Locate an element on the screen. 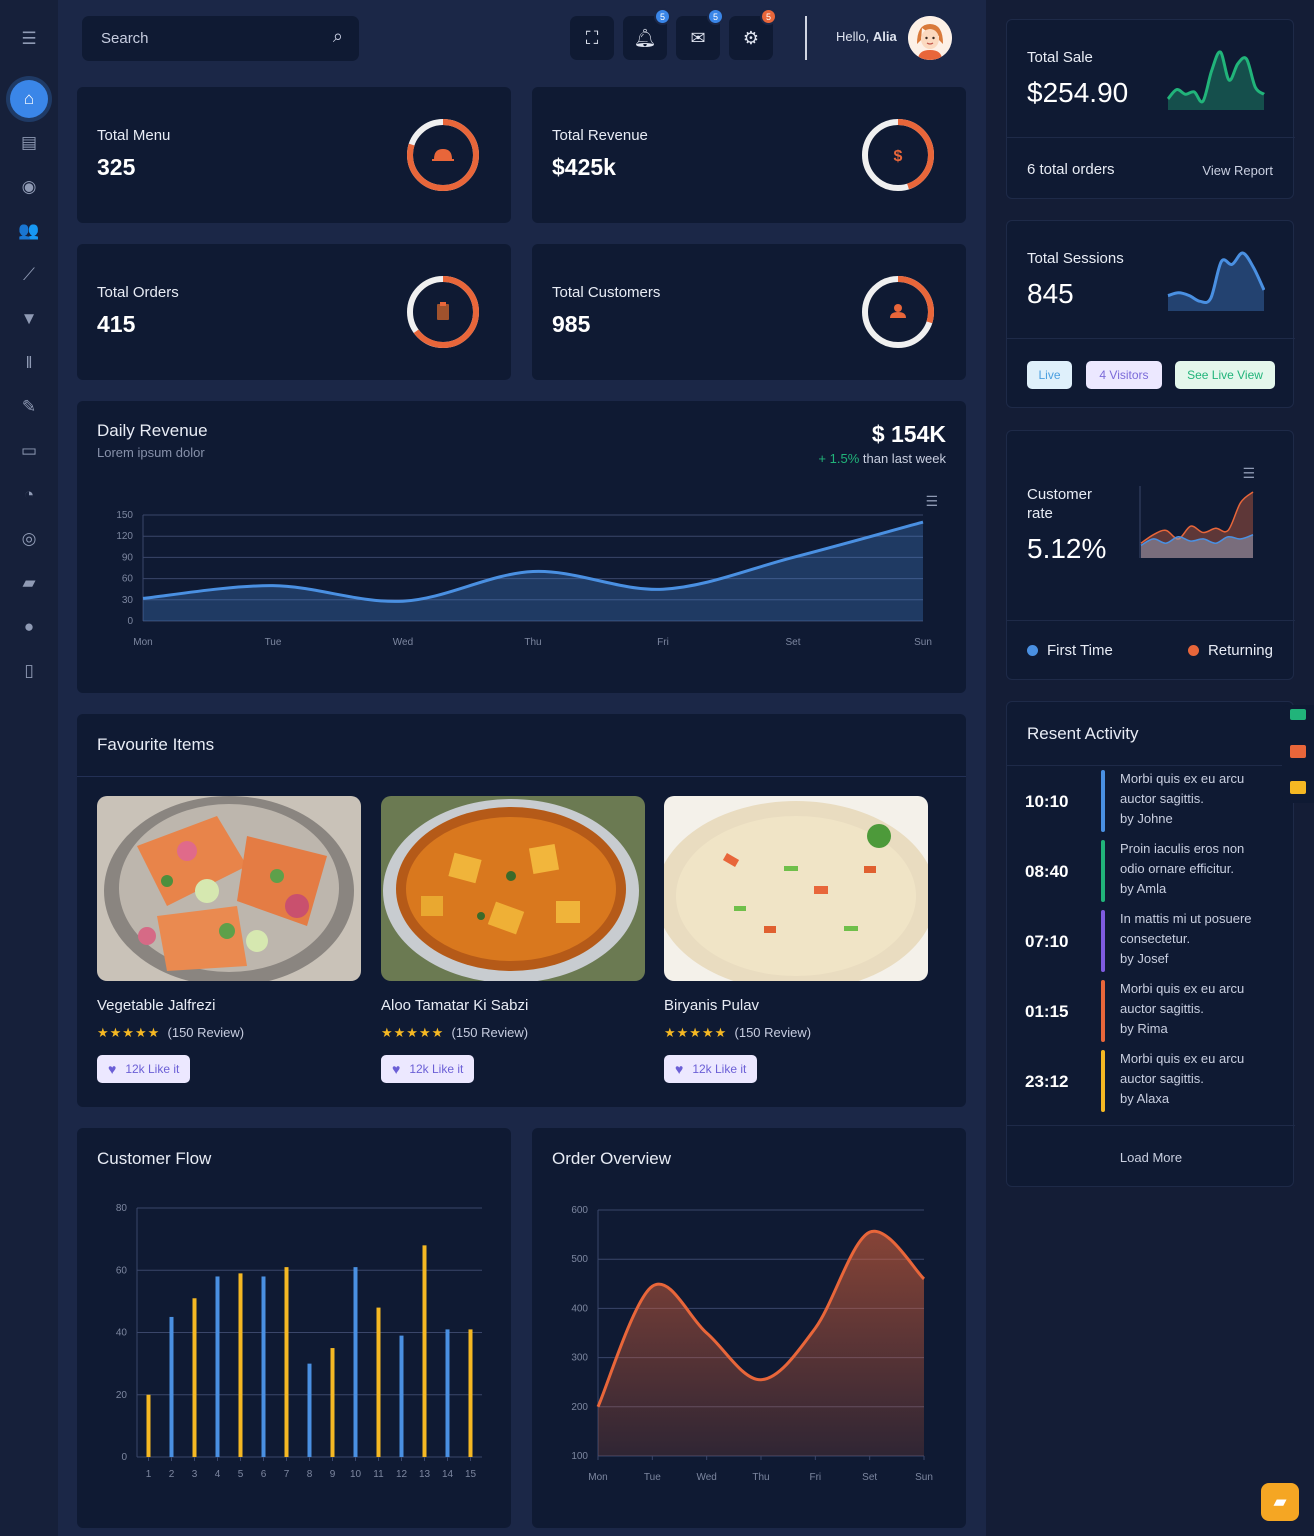 The image size is (1314, 1536). y-tick-label: 60 is located at coordinates (122, 1270).